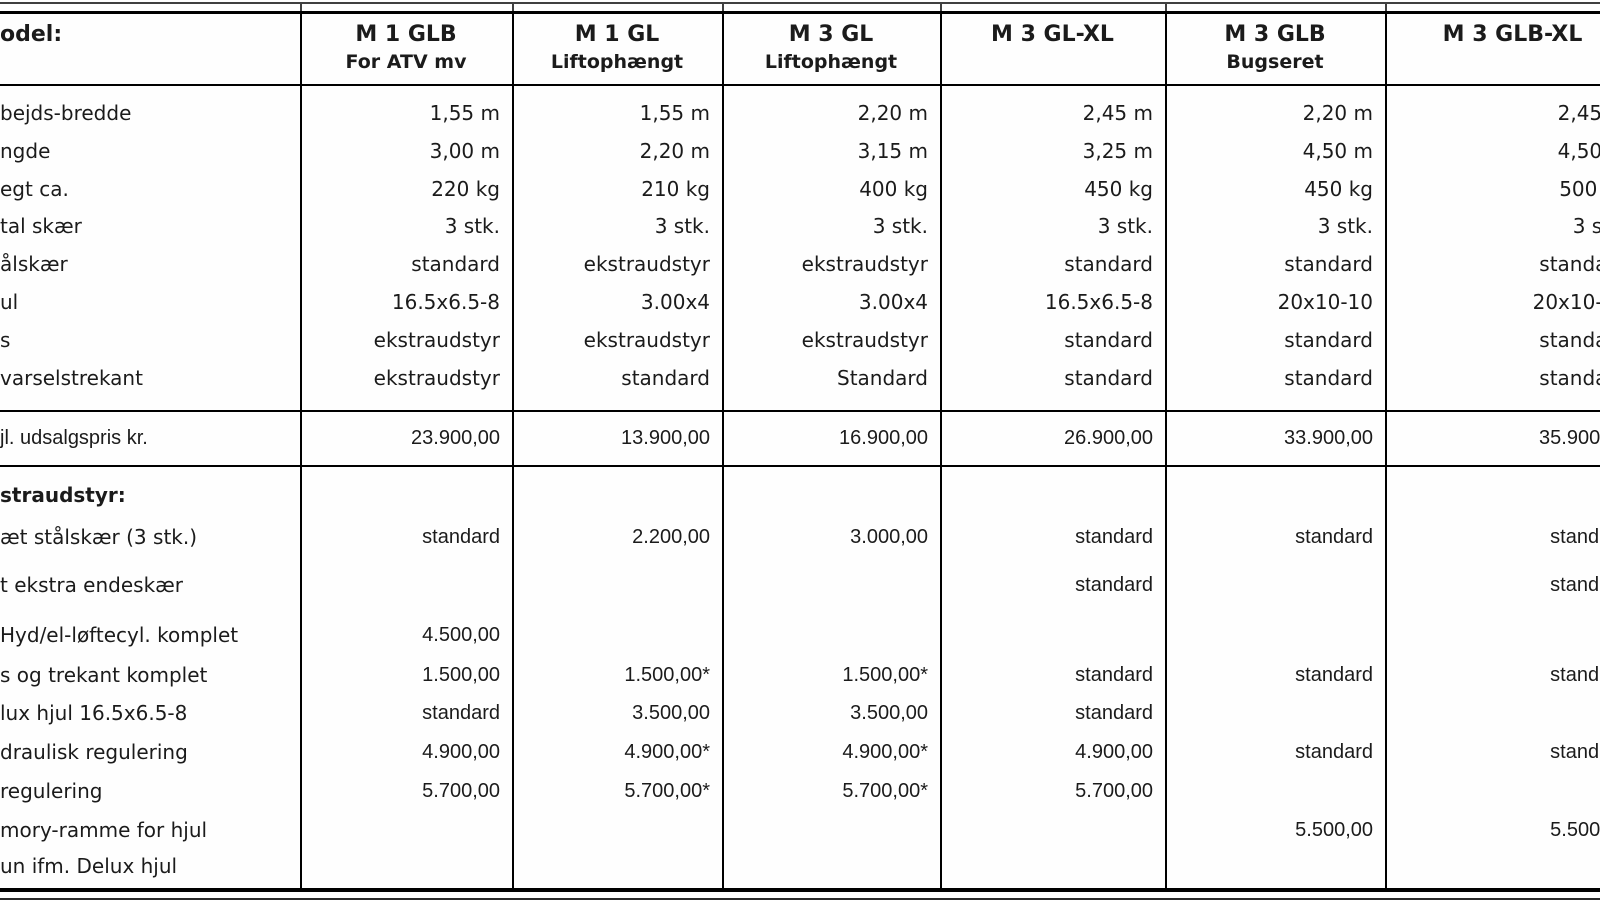 This screenshot has height=900, width=1600. Describe the element at coordinates (800, 85) in the screenshot. I see `header-bottom-border` at that location.